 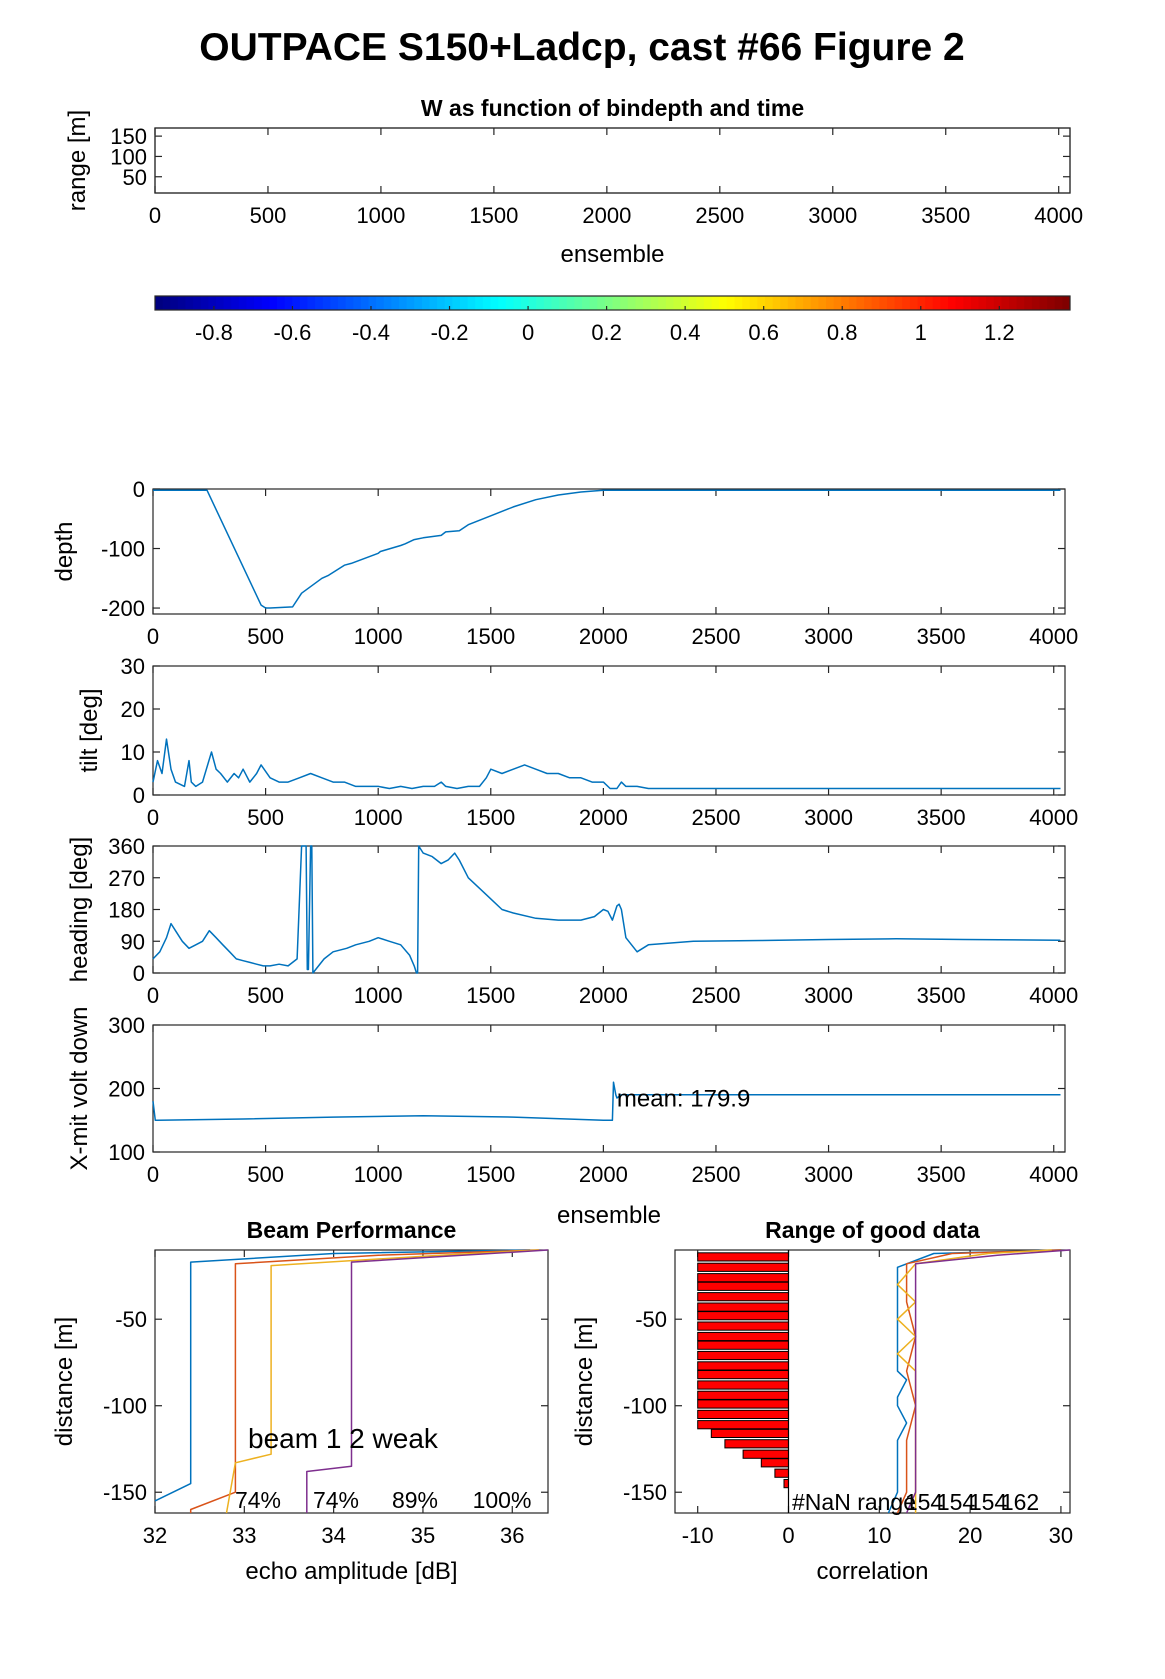 What do you see at coordinates (371, 332) in the screenshot?
I see `colorbar-tick-label: -0.4` at bounding box center [371, 332].